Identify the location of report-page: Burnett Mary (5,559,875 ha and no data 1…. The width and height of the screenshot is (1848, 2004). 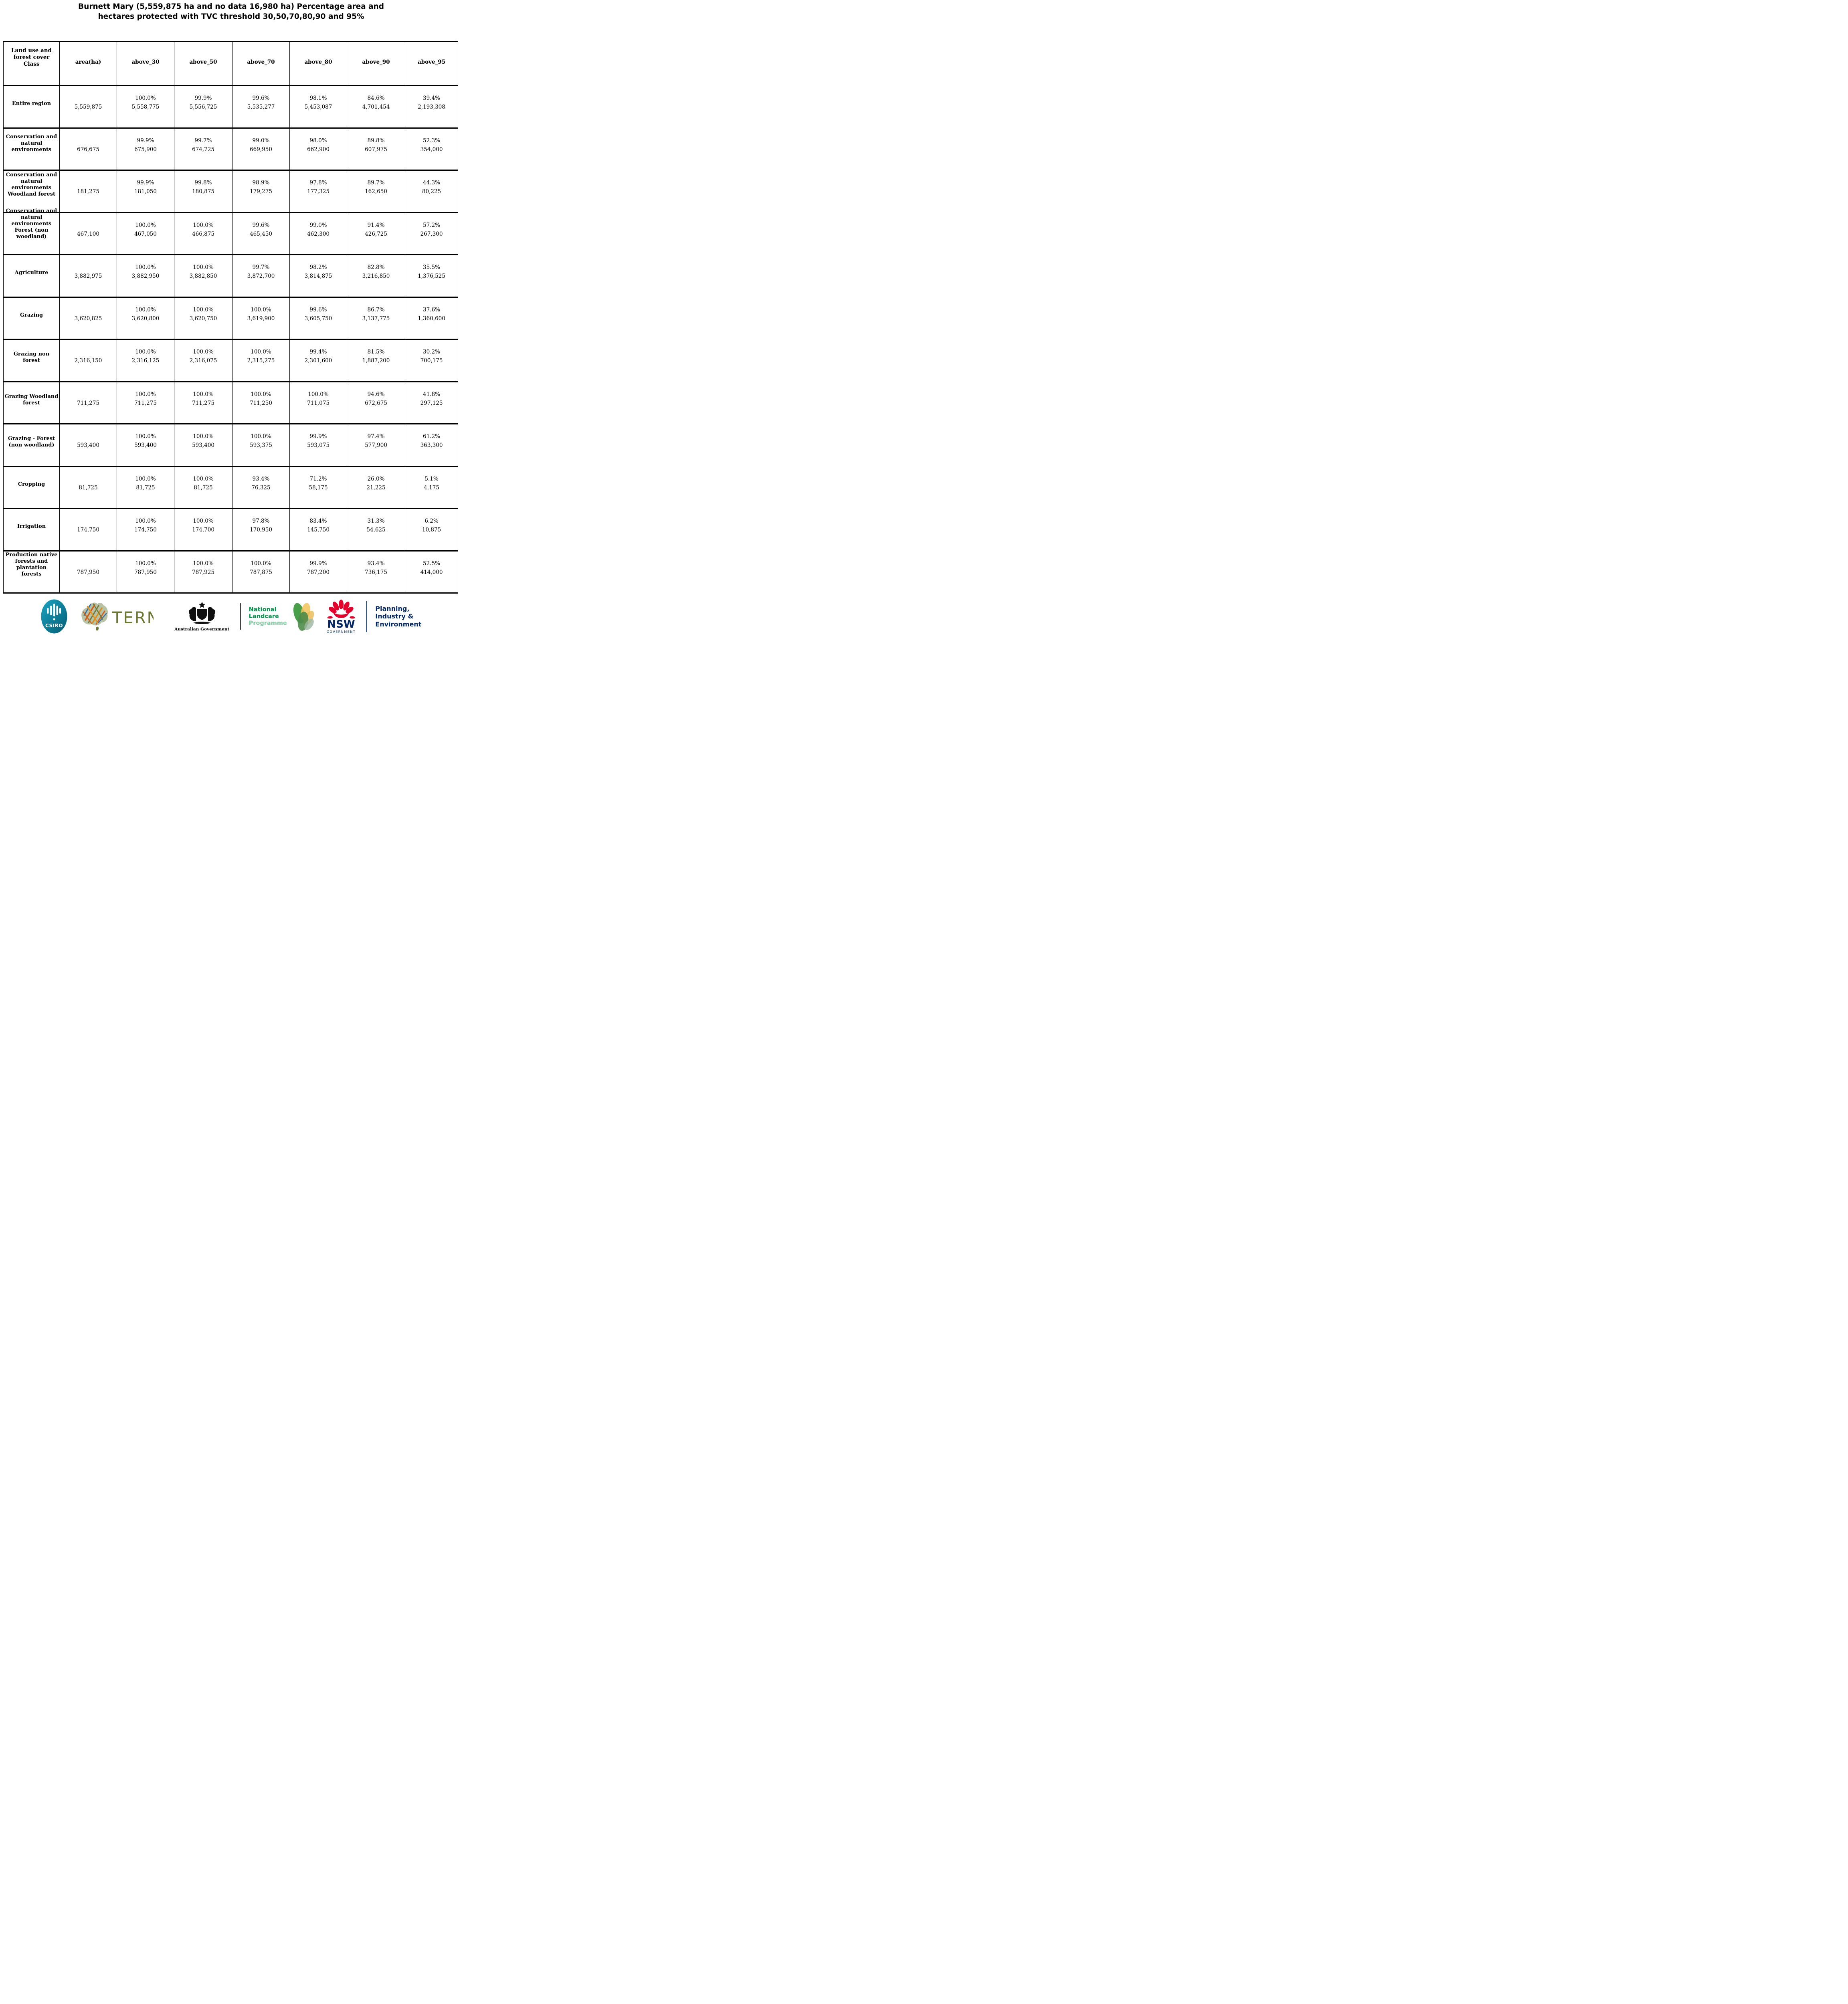
(231, 320).